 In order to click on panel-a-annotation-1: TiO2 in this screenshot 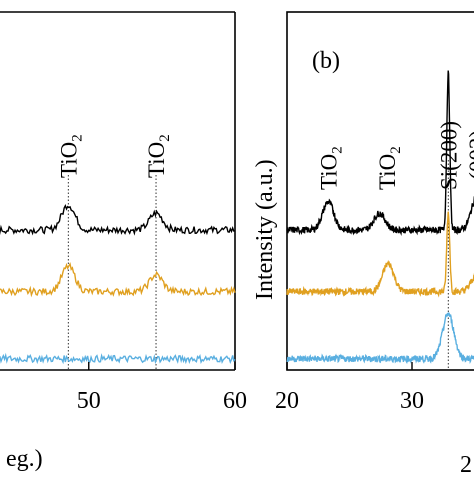, I will do `click(158, 156)`.